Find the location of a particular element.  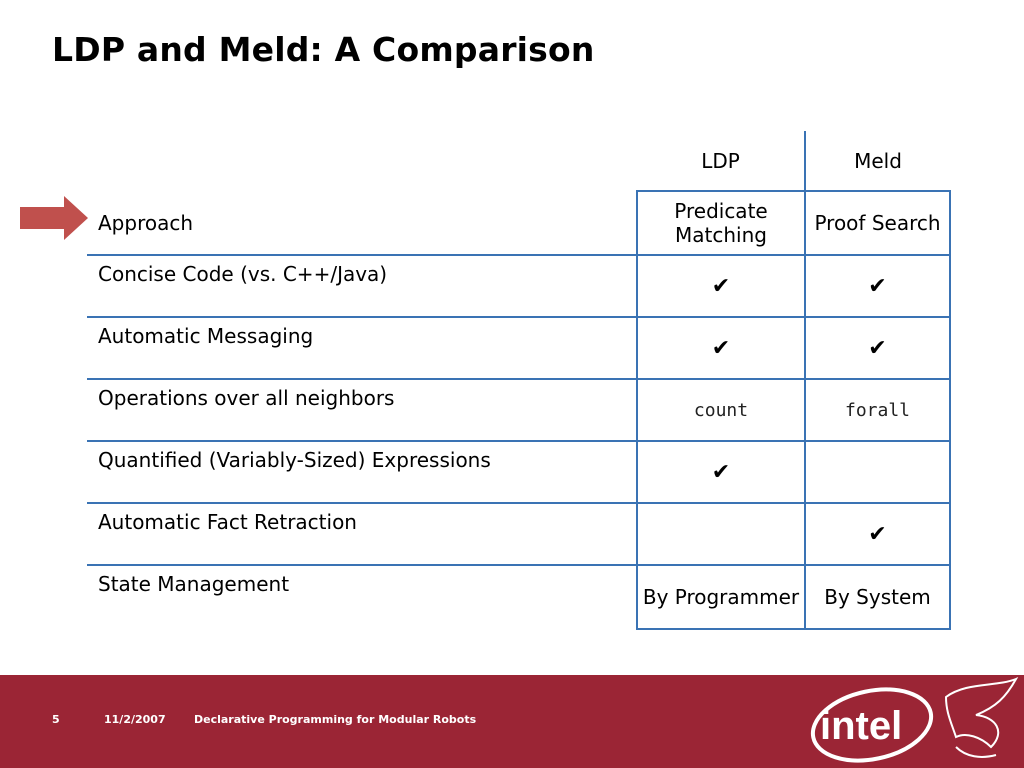

meld-cell is located at coordinates (877, 472).